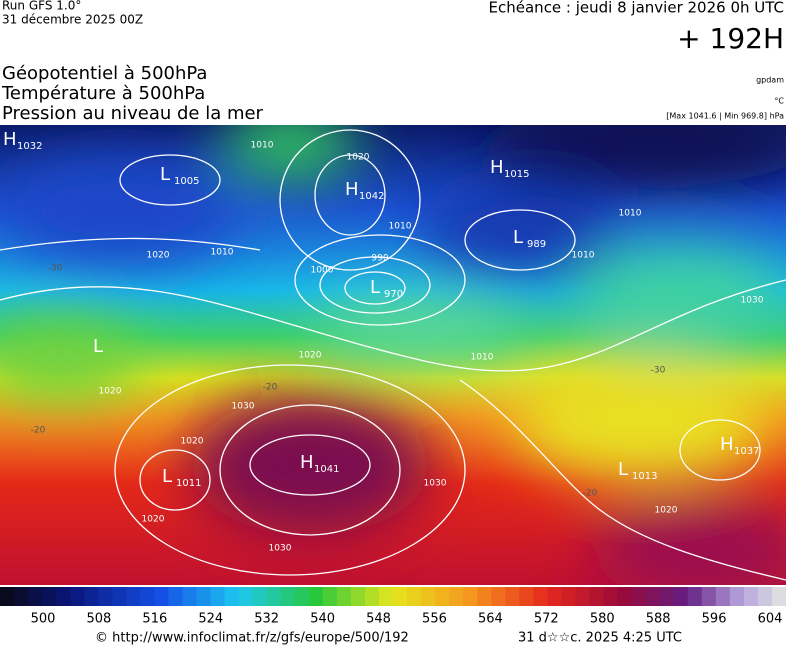 The image size is (786, 648). What do you see at coordinates (378, 619) in the screenshot?
I see `colorbar-tick-label: 548` at bounding box center [378, 619].